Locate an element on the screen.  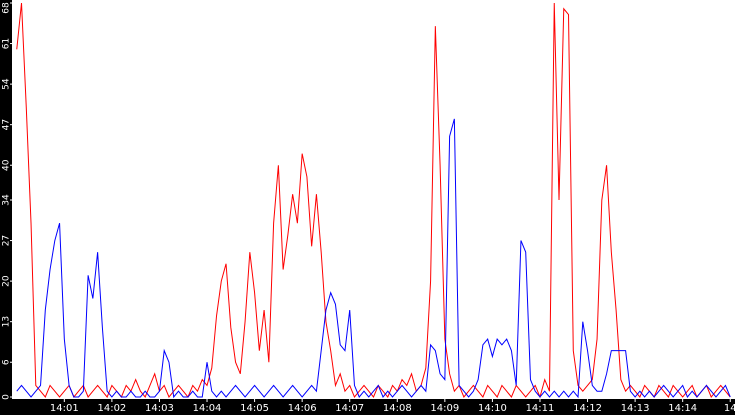
x-tick-label: 14:07 is located at coordinates (349, 408).